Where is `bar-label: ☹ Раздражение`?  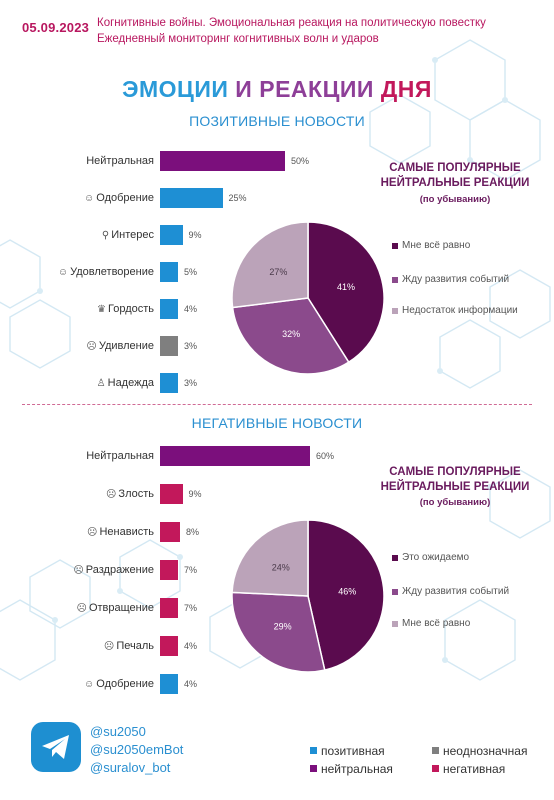 bar-label: ☹ Раздражение is located at coordinates (113, 570).